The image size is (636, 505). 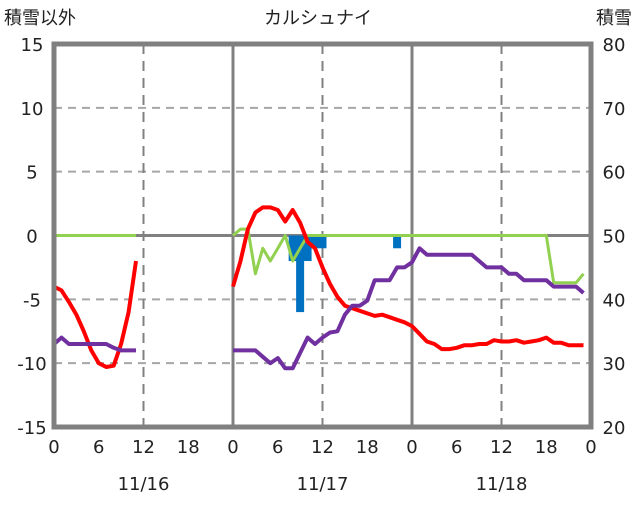 I want to click on left-tick-label: 10, so click(x=32, y=109).